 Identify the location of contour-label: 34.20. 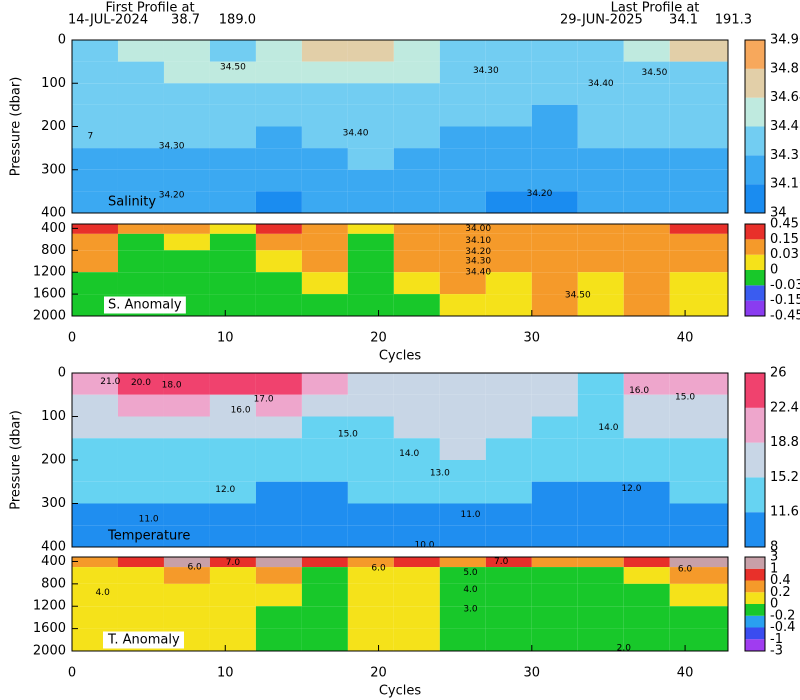
(540, 194).